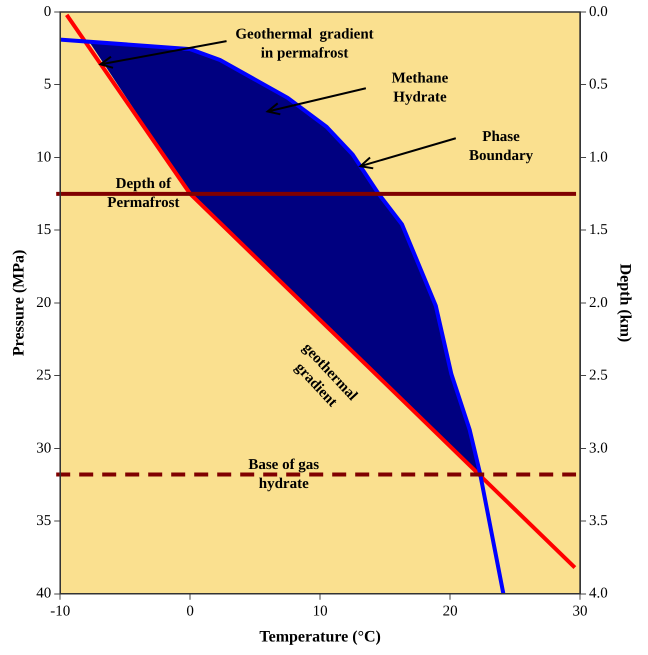 Image resolution: width=648 pixels, height=655 pixels. What do you see at coordinates (44, 230) in the screenshot?
I see `y-tick-label: 15` at bounding box center [44, 230].